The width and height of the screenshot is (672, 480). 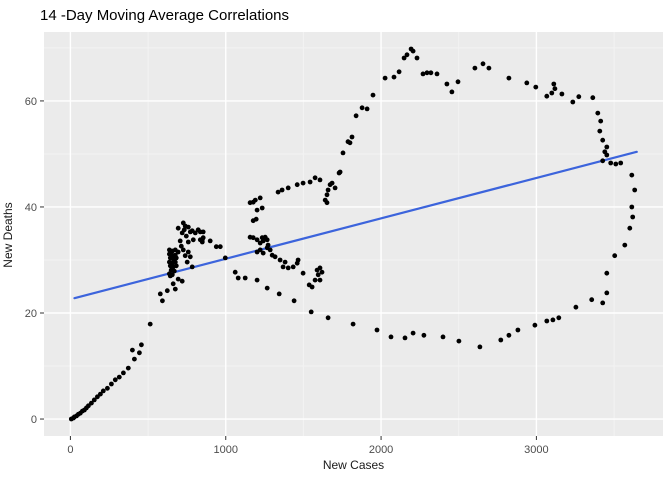 I want to click on y-tick-label: 20, so click(x=31, y=314).